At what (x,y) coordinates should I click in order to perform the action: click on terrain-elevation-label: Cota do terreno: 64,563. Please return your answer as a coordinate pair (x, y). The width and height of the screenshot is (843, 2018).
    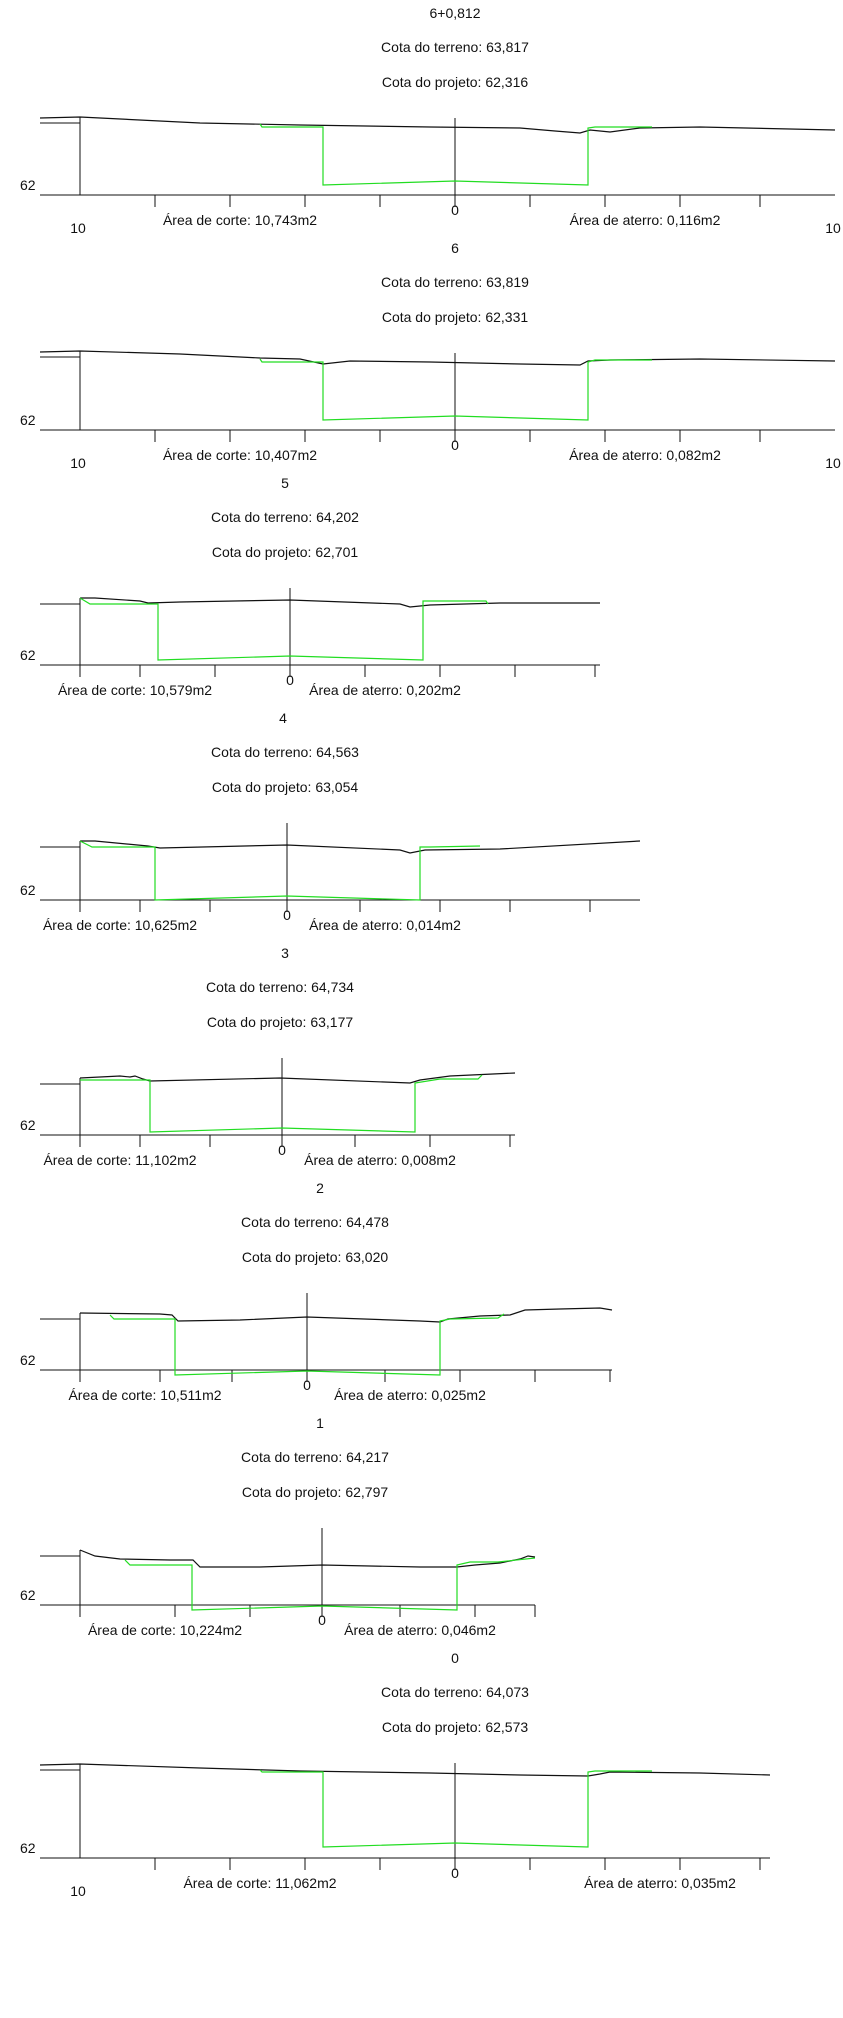
    Looking at the image, I should click on (285, 752).